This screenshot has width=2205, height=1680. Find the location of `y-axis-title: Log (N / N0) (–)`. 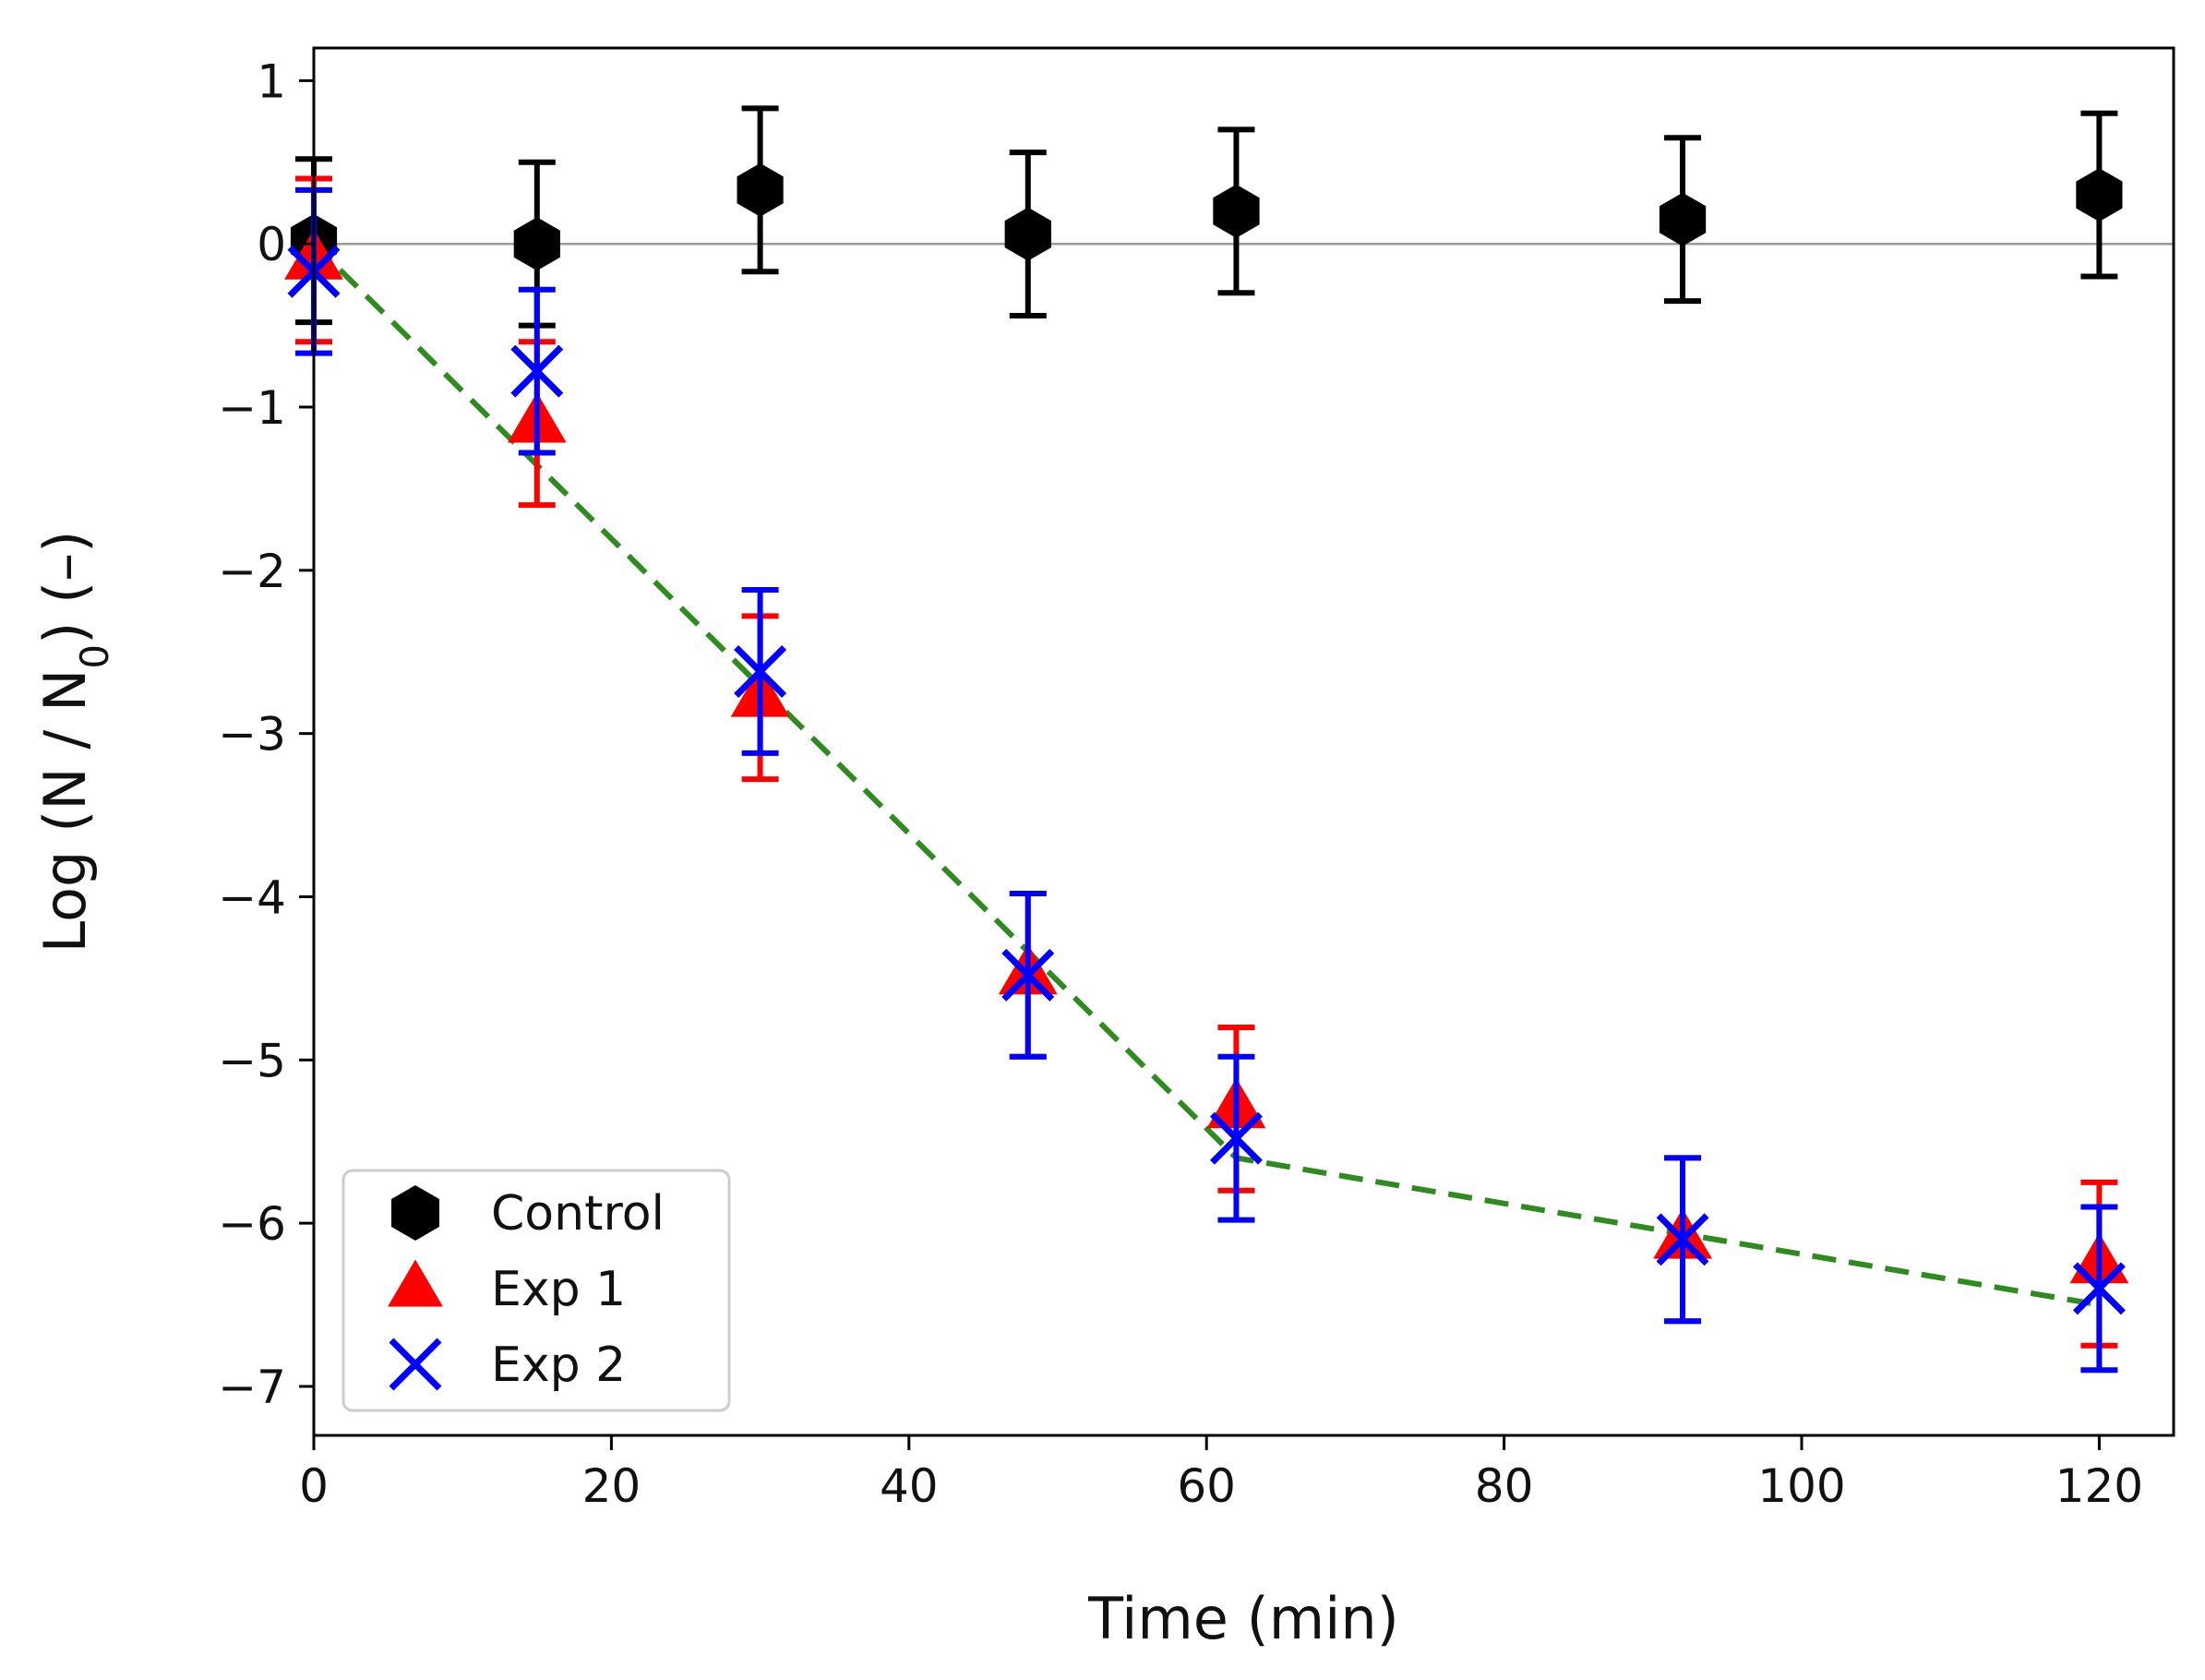

y-axis-title: Log (N / N0) (–) is located at coordinates (74, 742).